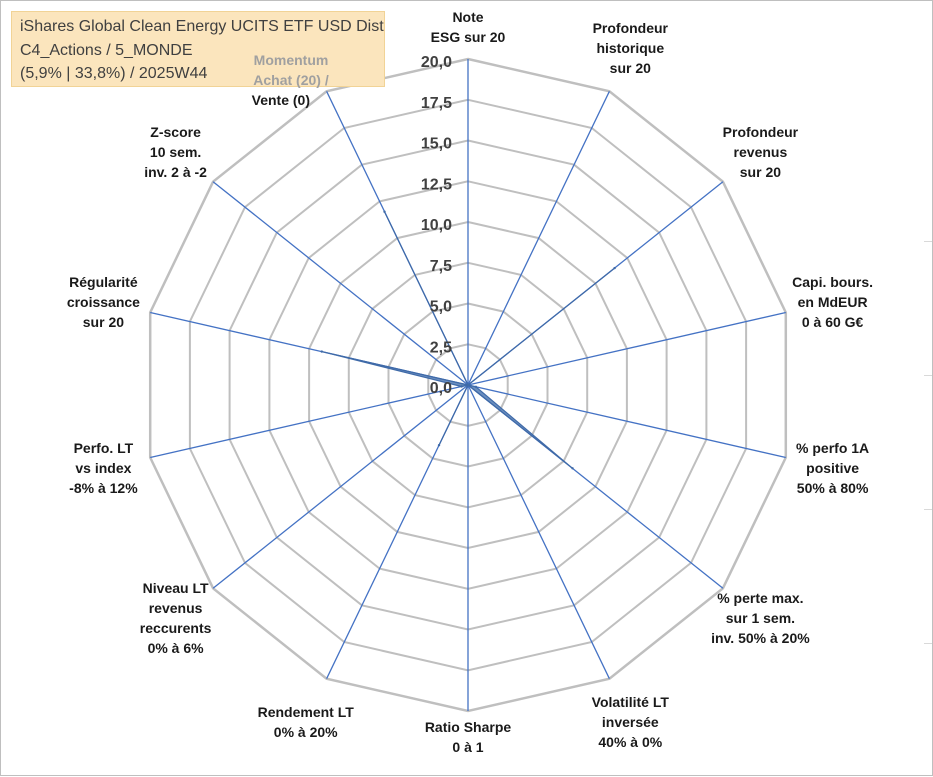 This screenshot has width=933, height=777. What do you see at coordinates (832, 302) in the screenshot?
I see `axis-label: Capi. bours. en MdEUR 0 à 60 G€` at bounding box center [832, 302].